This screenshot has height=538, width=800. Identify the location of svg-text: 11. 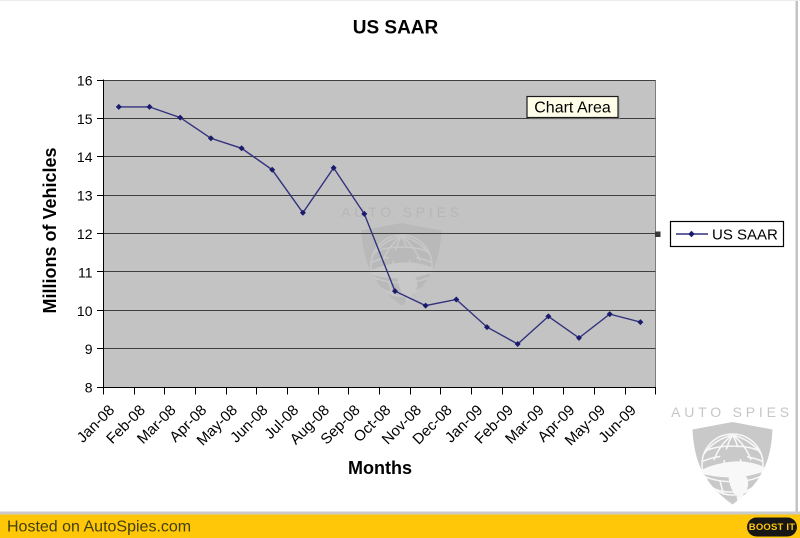
(85, 272).